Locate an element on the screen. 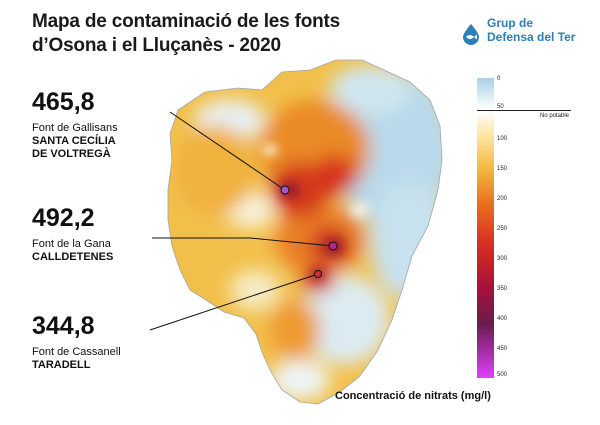 The image size is (600, 425). legend-title: Concentració de nitrats (mg/l) is located at coordinates (413, 396).